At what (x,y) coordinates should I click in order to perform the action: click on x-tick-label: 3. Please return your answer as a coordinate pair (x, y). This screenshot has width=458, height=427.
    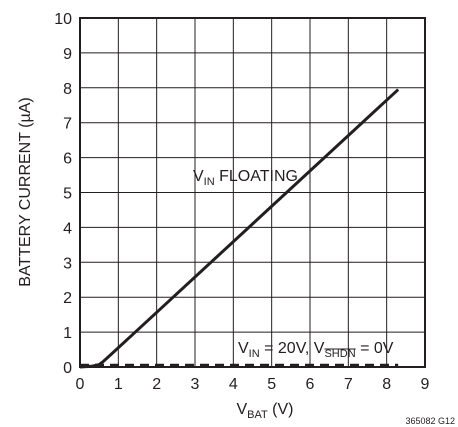
    Looking at the image, I should click on (195, 384).